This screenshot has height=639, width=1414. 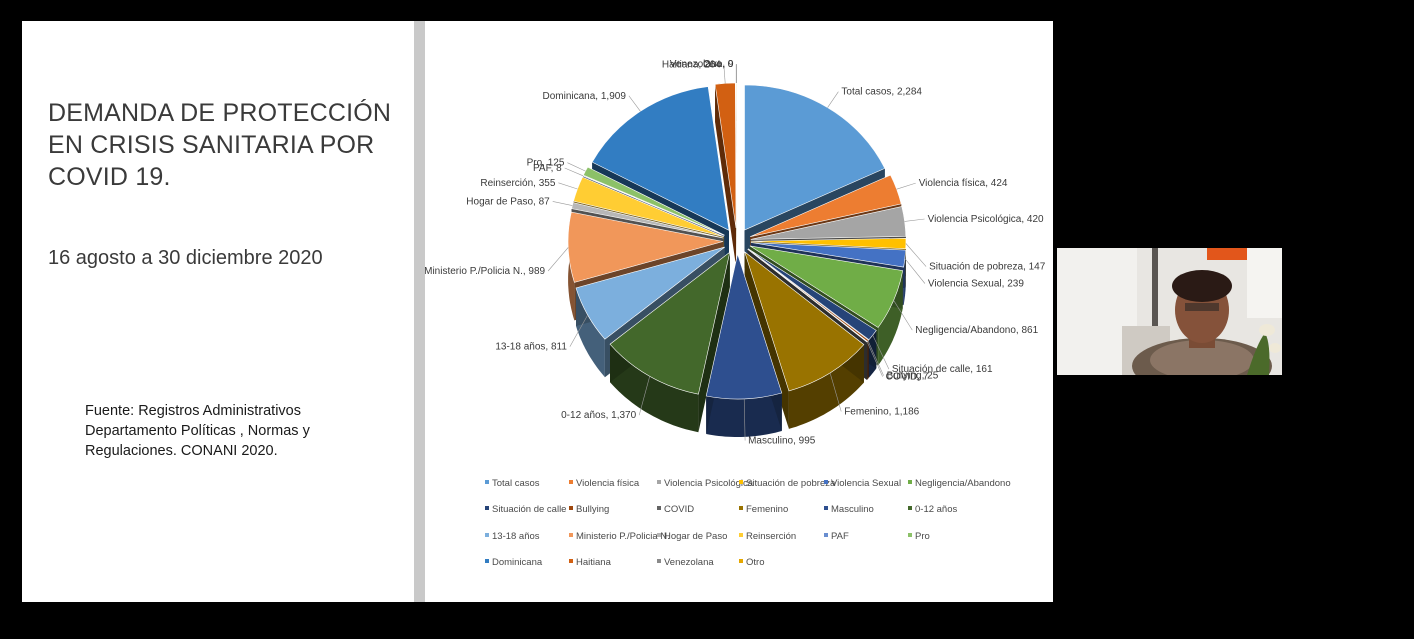 I want to click on pie-slice-side-0-12-anos, so click(x=654, y=388).